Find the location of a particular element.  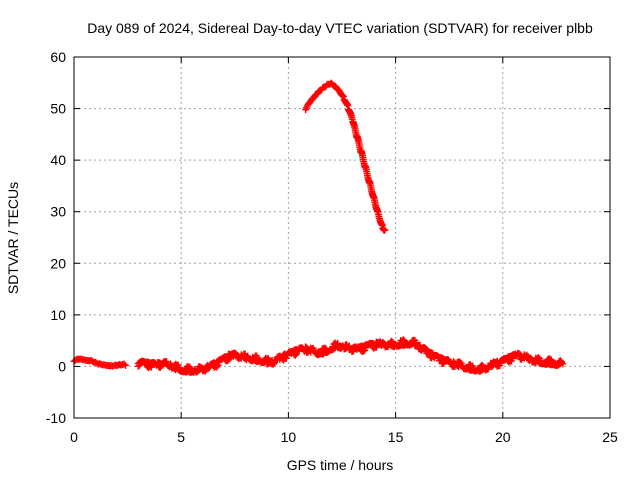

x-tick-label: 20 is located at coordinates (503, 437).